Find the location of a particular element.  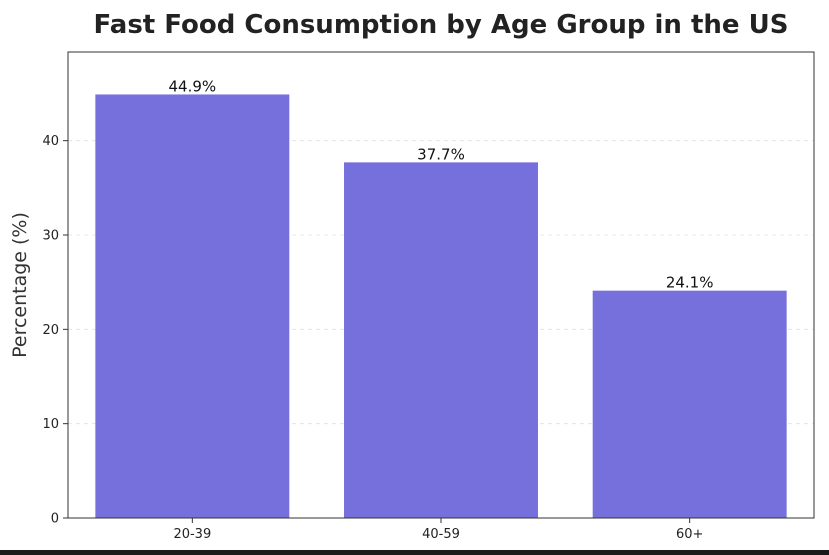

bottom-border is located at coordinates (414, 552).